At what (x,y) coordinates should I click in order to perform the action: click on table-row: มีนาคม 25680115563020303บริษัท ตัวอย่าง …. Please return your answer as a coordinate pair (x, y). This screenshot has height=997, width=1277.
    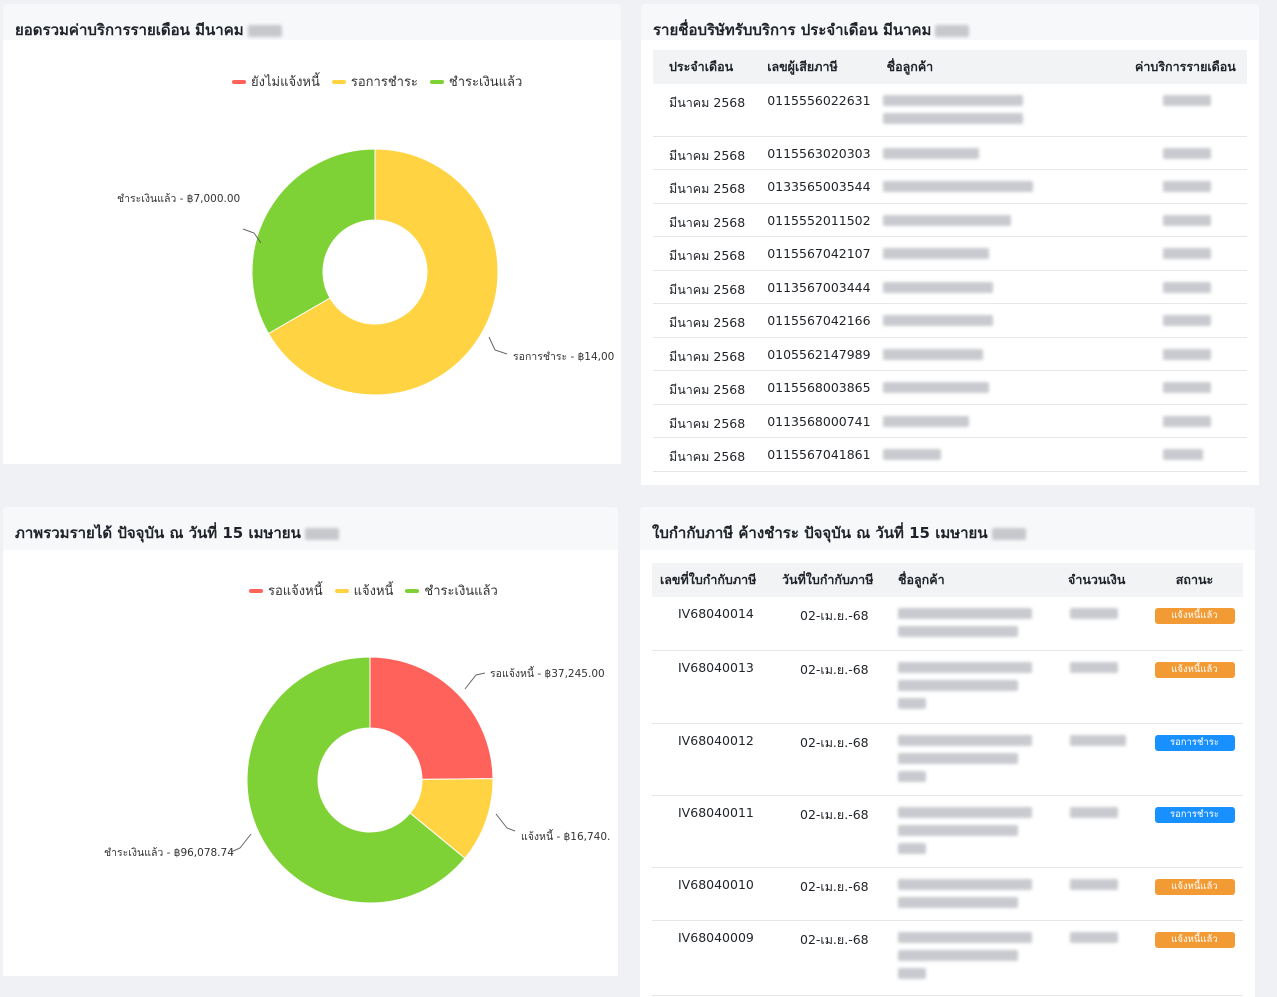
    Looking at the image, I should click on (950, 153).